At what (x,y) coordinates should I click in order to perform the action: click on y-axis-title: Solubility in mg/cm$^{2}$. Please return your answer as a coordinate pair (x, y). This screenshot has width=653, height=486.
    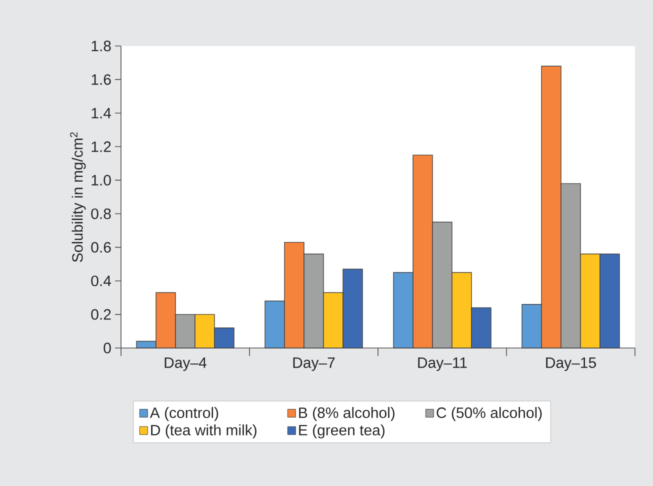
    Looking at the image, I should click on (78, 197).